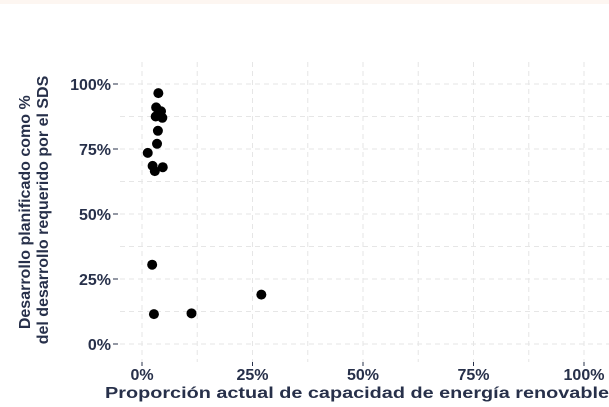 Image resolution: width=609 pixels, height=407 pixels. What do you see at coordinates (252, 375) in the screenshot?
I see `x-tick-label: 25%` at bounding box center [252, 375].